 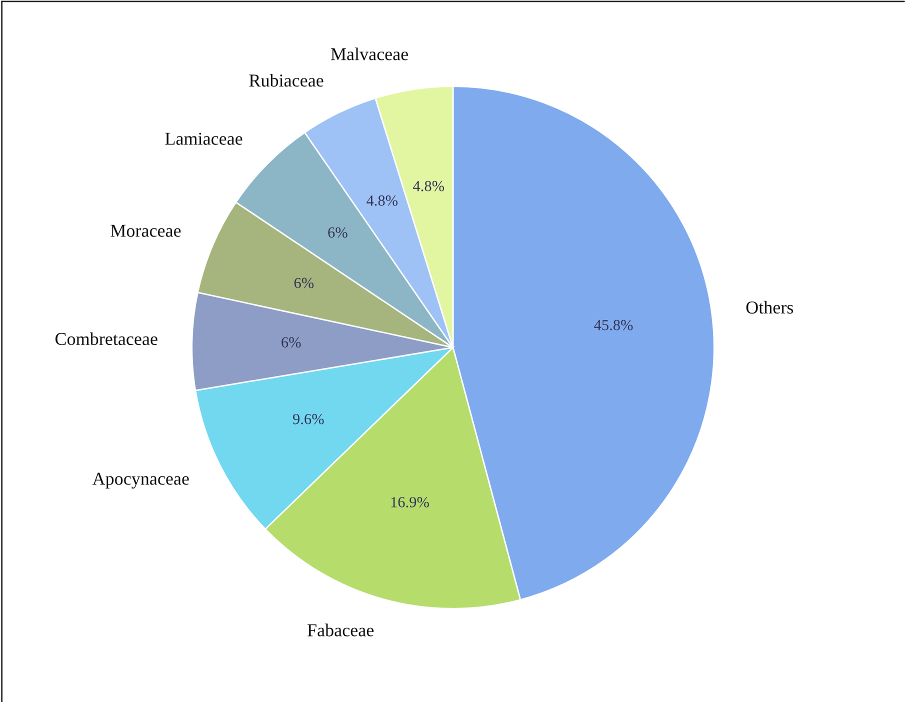 I want to click on data-label: 9.6%, so click(x=308, y=419).